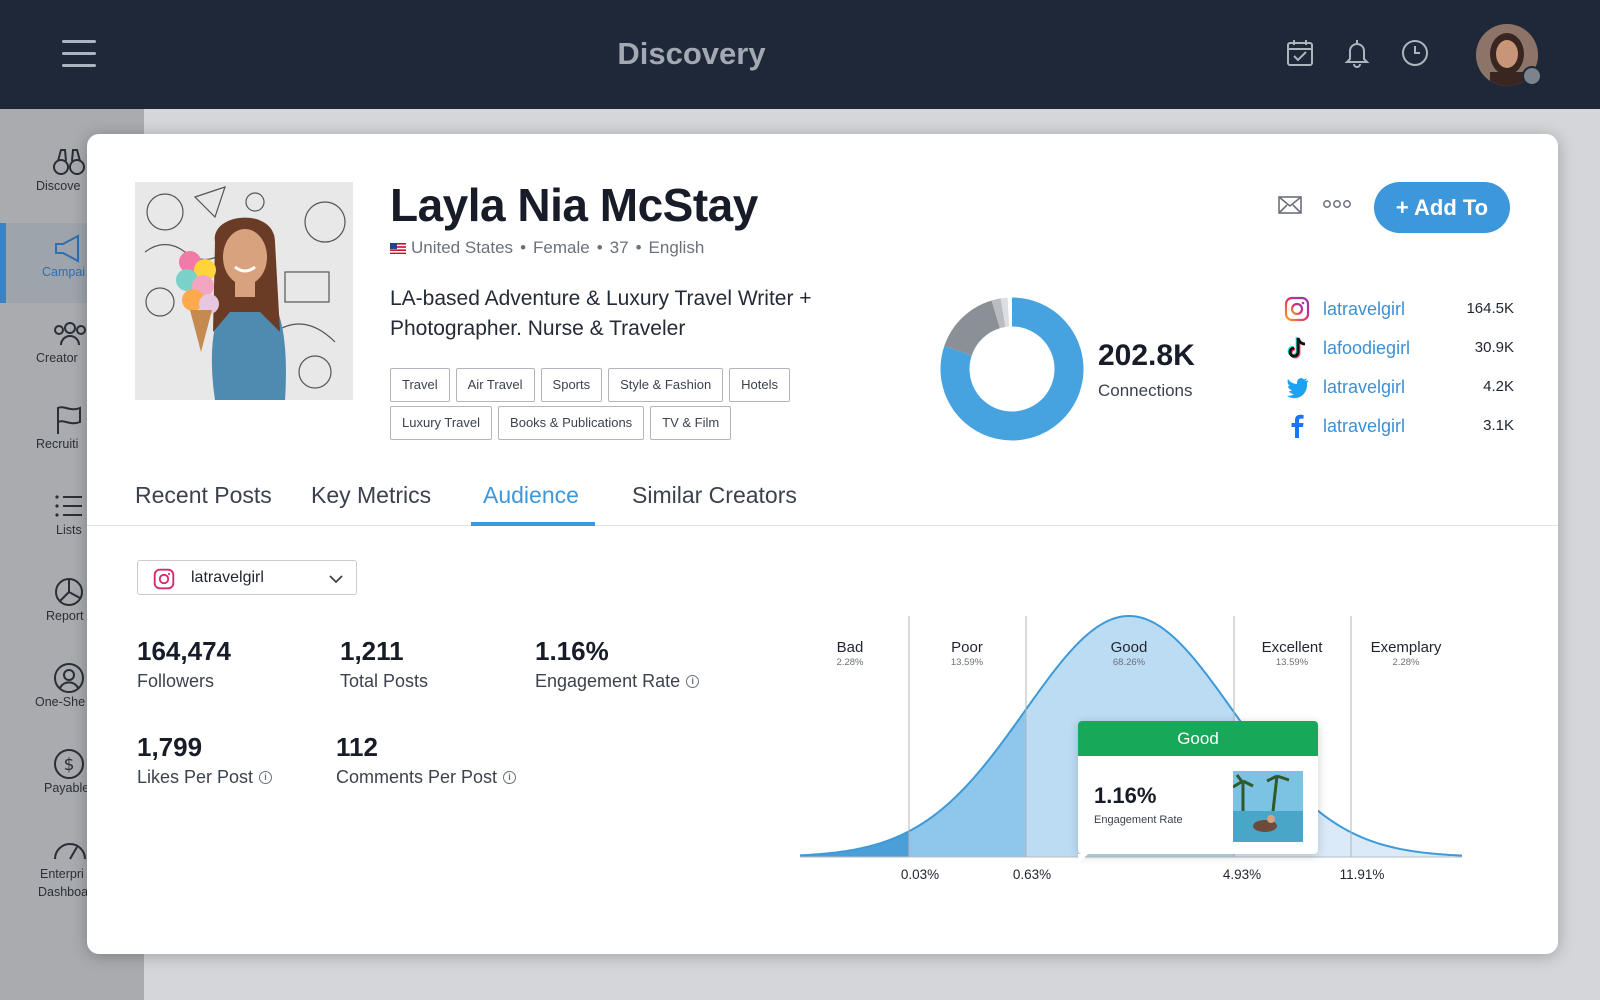  What do you see at coordinates (63, 892) in the screenshot?
I see `sidebar-item-label: Dashboa` at bounding box center [63, 892].